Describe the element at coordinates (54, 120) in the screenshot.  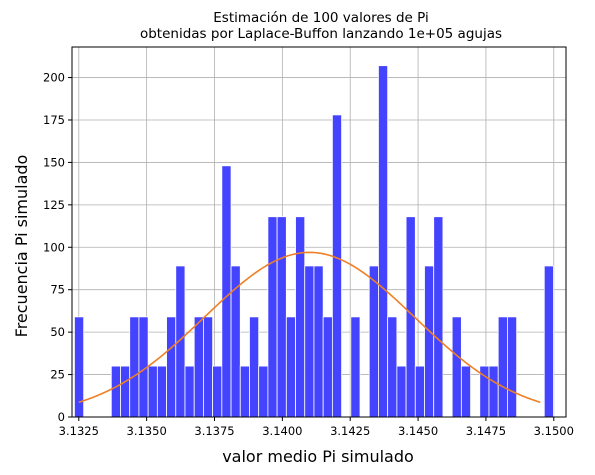
I see `y-tick-label: 175` at that location.